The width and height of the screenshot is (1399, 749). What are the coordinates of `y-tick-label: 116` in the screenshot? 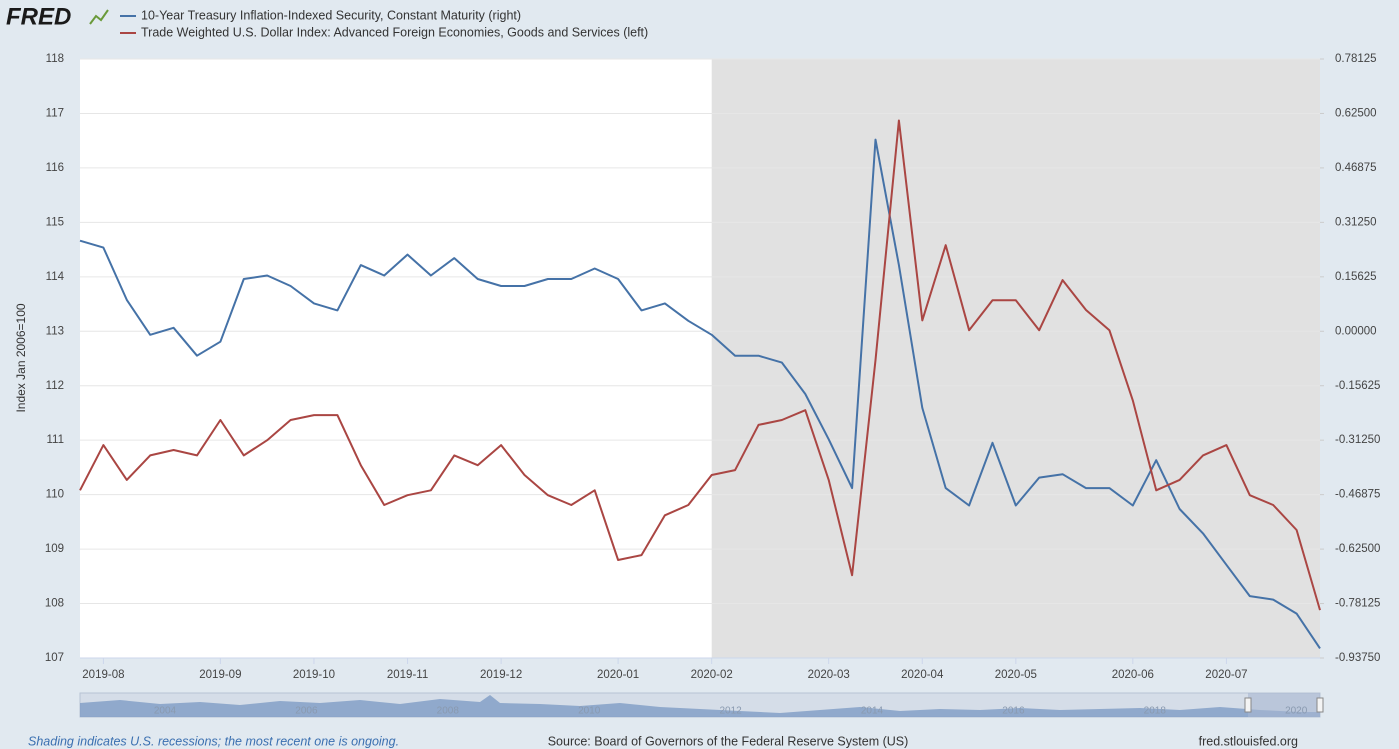 It's located at (55, 168).